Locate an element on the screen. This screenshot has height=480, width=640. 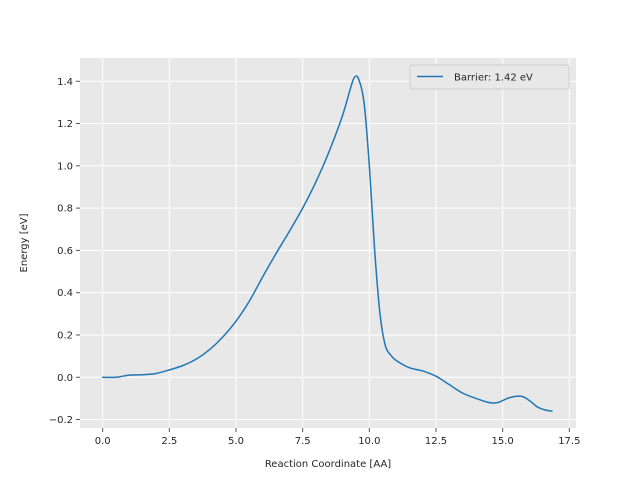
y-tick-label: 0.2 is located at coordinates (65, 335).